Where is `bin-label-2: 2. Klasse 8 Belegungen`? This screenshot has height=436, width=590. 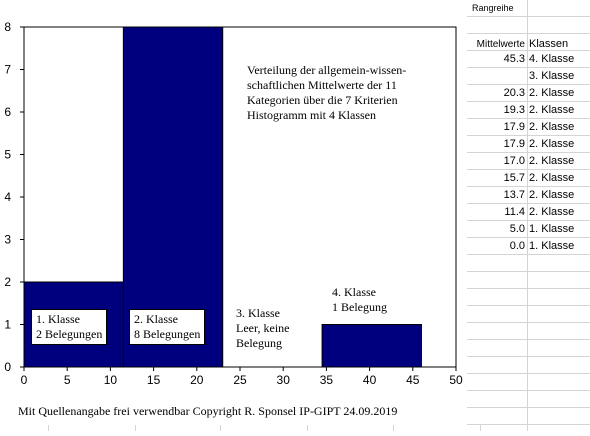
bin-label-2: 2. Klasse 8 Belegungen is located at coordinates (167, 327).